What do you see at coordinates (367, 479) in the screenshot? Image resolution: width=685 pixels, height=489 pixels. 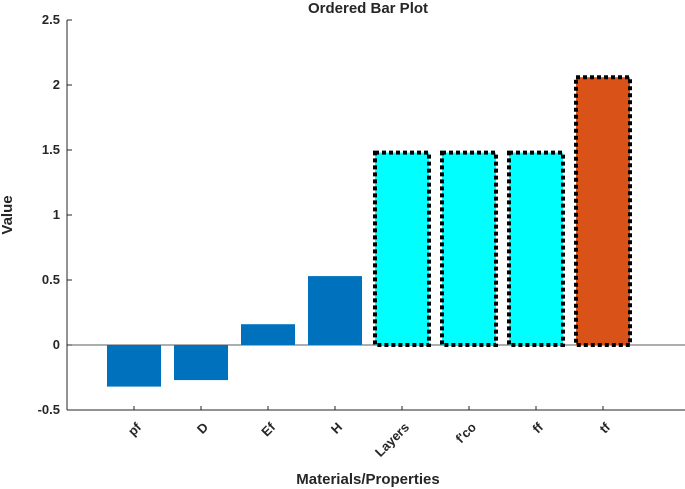 I see `x-axis-label: Materials/Properties` at bounding box center [367, 479].